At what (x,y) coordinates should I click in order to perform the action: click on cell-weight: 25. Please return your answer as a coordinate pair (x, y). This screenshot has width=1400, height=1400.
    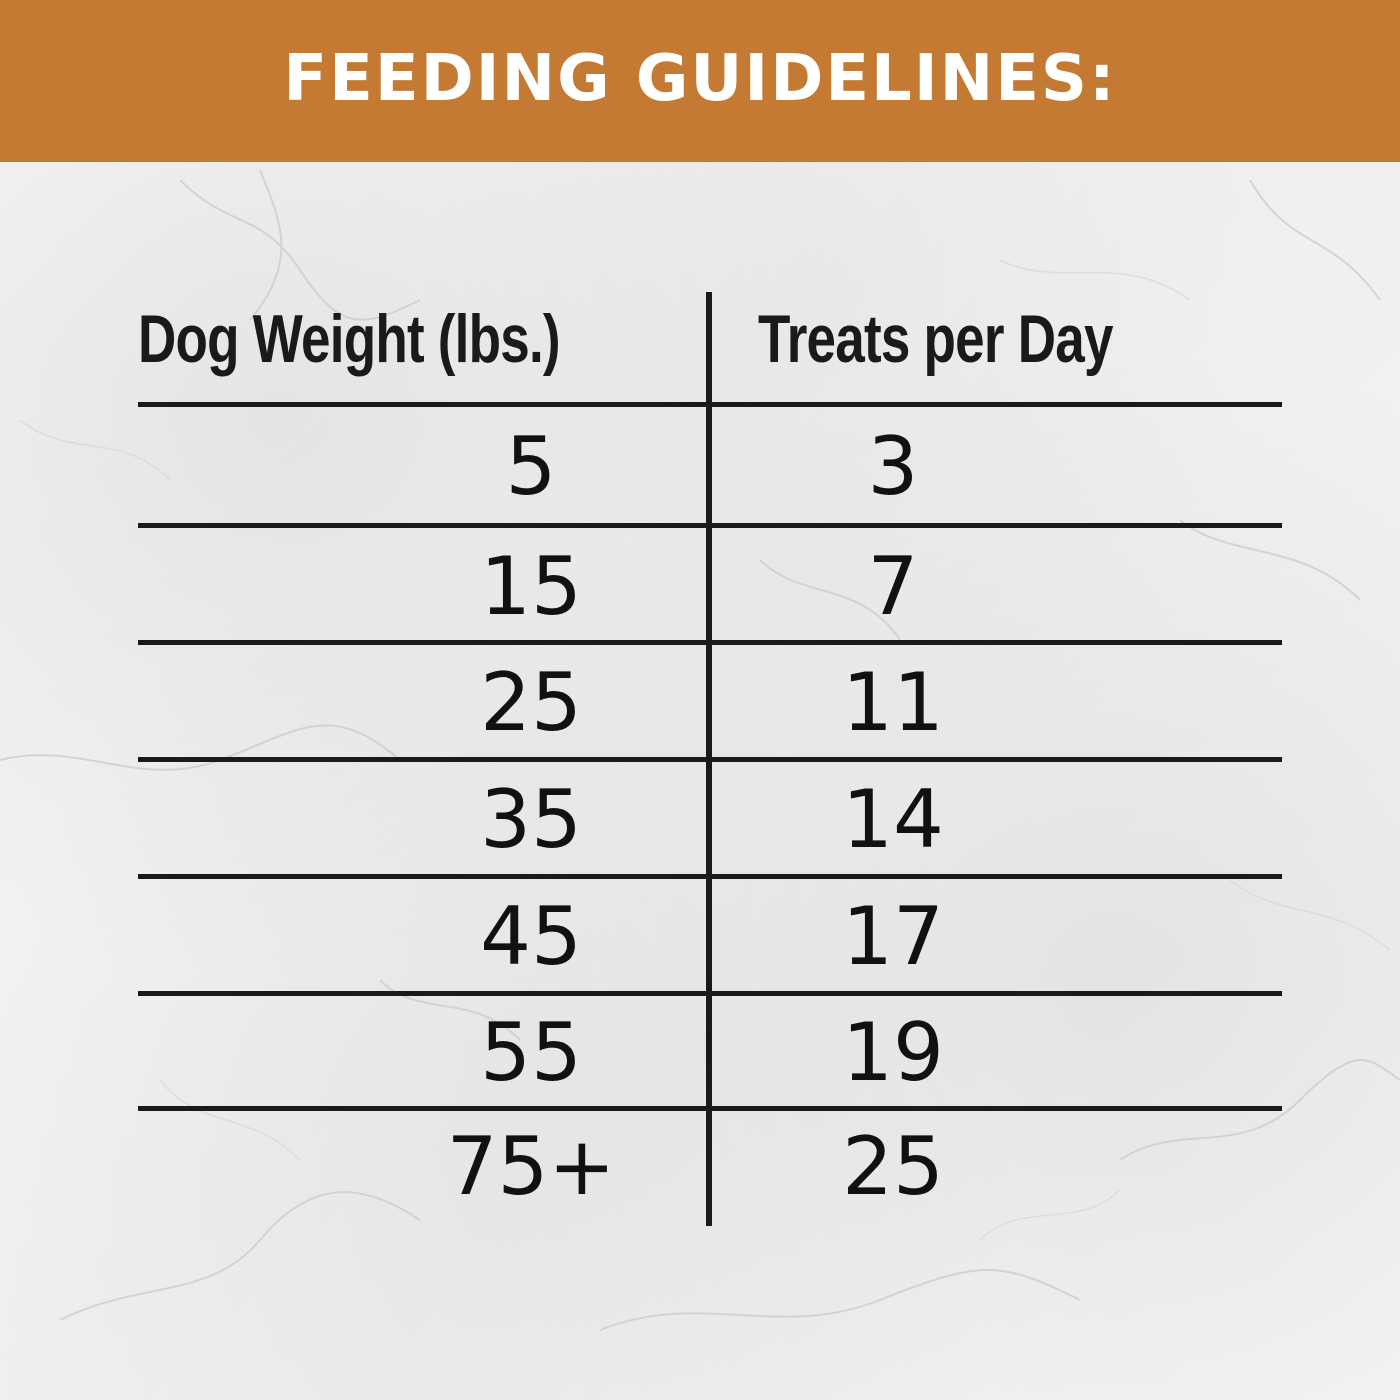
    Looking at the image, I should click on (531, 702).